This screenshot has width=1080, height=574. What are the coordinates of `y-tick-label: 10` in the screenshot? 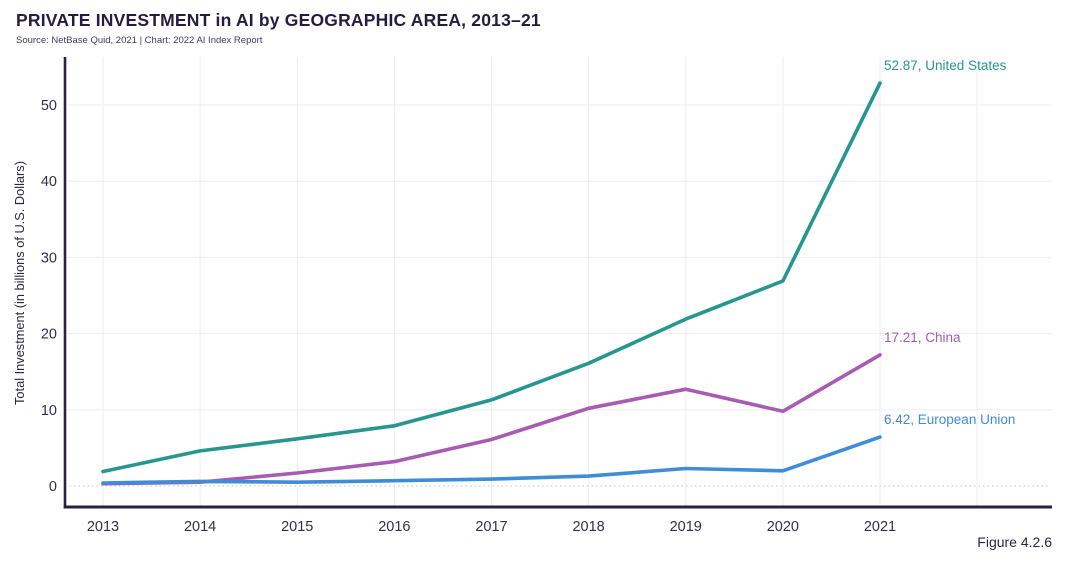 It's located at (49, 411).